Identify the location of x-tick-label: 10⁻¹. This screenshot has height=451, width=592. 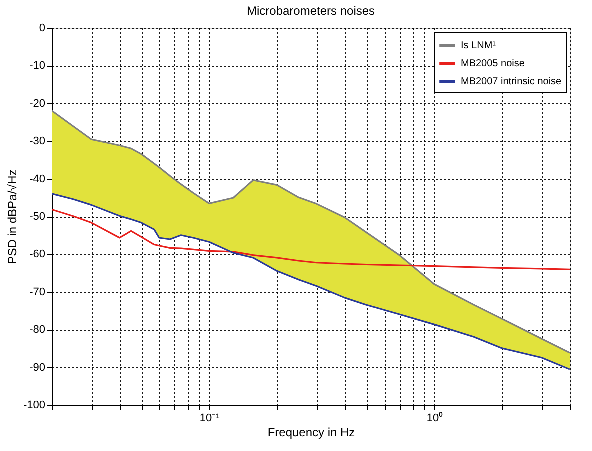
(210, 418).